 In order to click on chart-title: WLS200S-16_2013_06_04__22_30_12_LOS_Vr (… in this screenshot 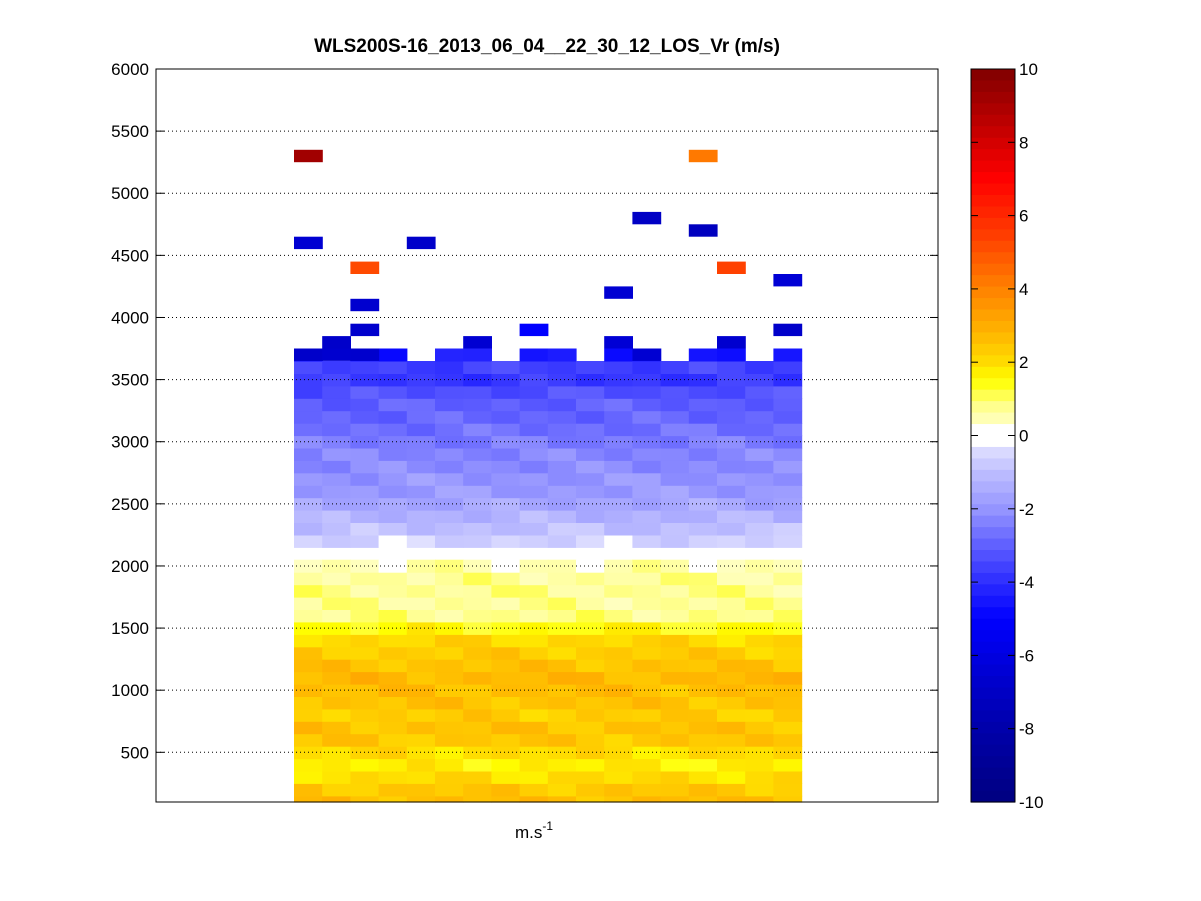, I will do `click(547, 46)`.